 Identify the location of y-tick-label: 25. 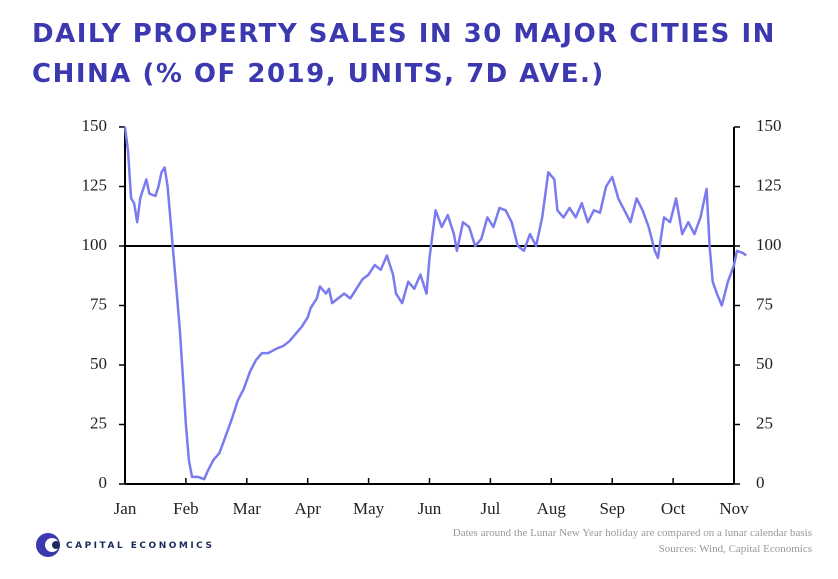
(98, 422).